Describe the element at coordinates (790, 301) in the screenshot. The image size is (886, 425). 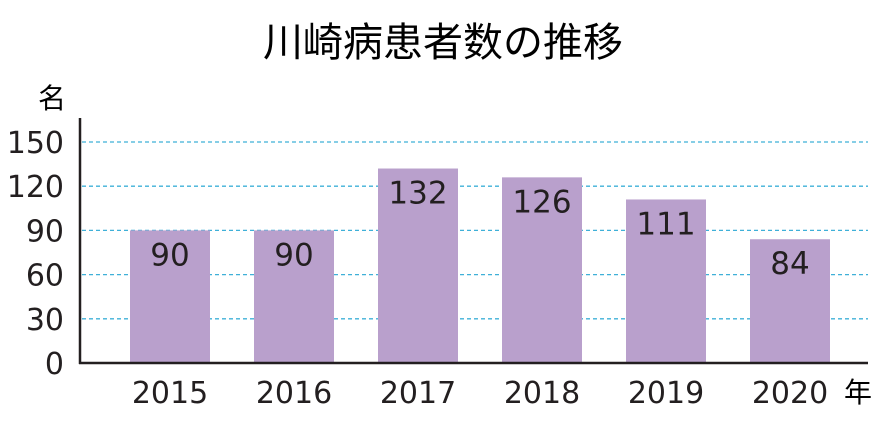
I see `bar-2020` at that location.